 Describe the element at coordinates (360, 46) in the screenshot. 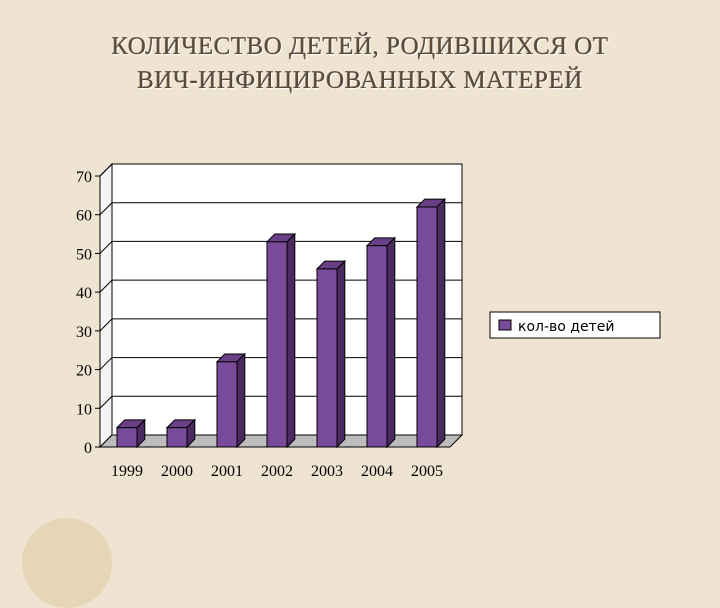

I see `title-line-1: КОЛИЧЕСТВО ДЕТЕЙ, РОДИВШИХСЯ ОТ` at that location.